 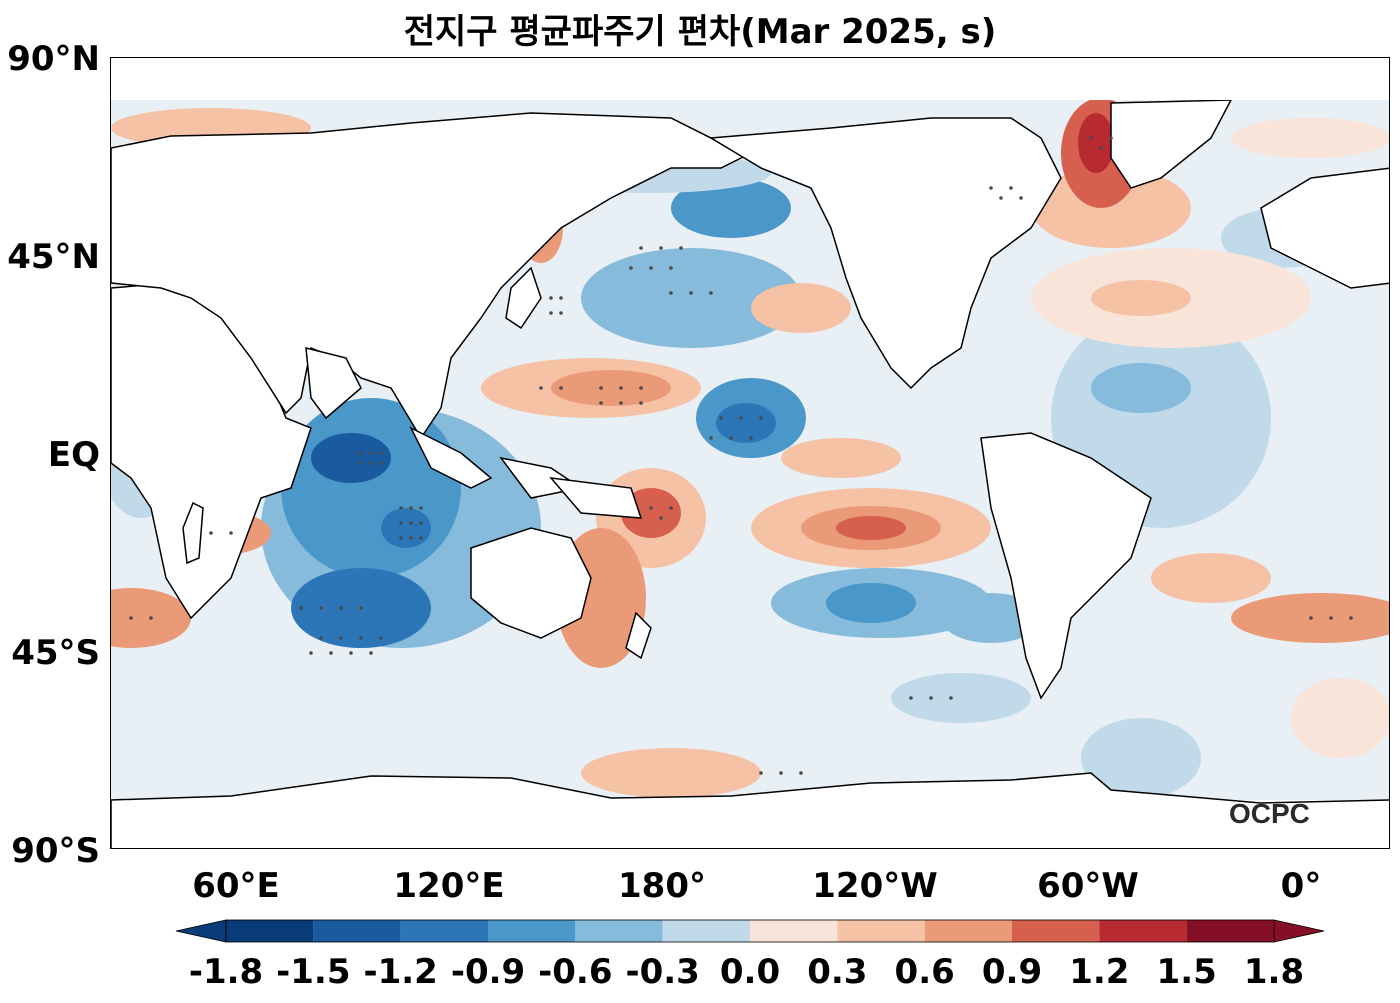 I want to click on colorbar-tick-label: 0.9, so click(x=1012, y=972).